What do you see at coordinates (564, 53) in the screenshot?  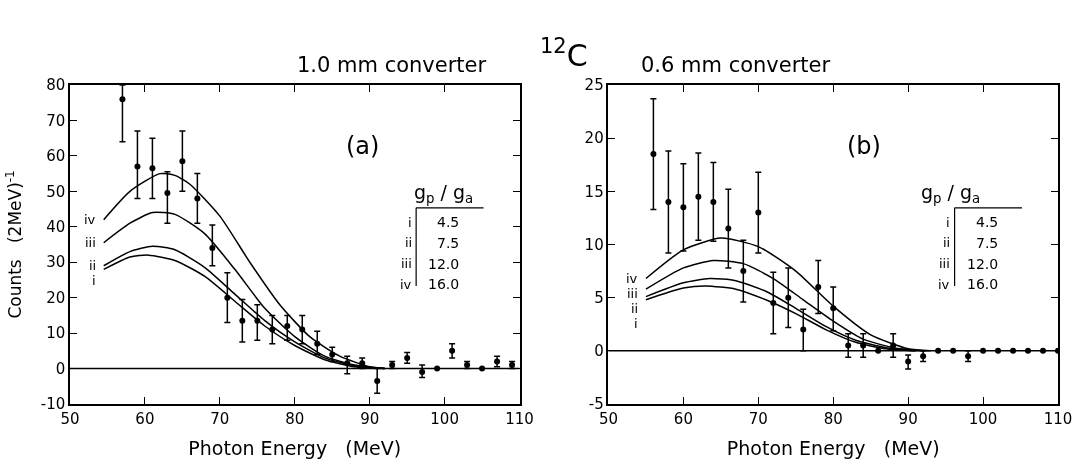 I see `text: $^{12}$C` at bounding box center [564, 53].